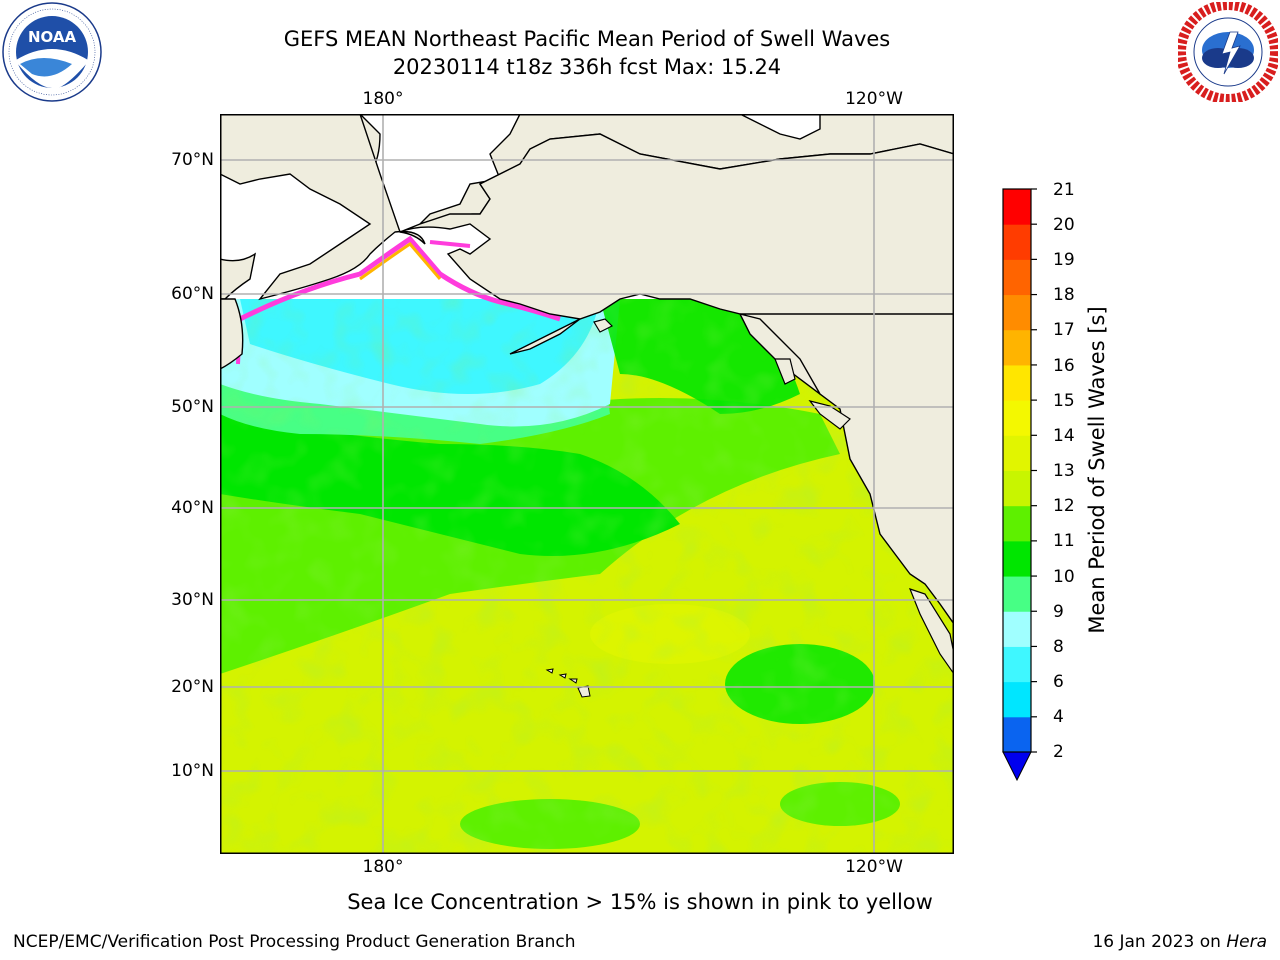 The height and width of the screenshot is (960, 1280). I want to click on colorbar-tick-label: 20, so click(1064, 225).